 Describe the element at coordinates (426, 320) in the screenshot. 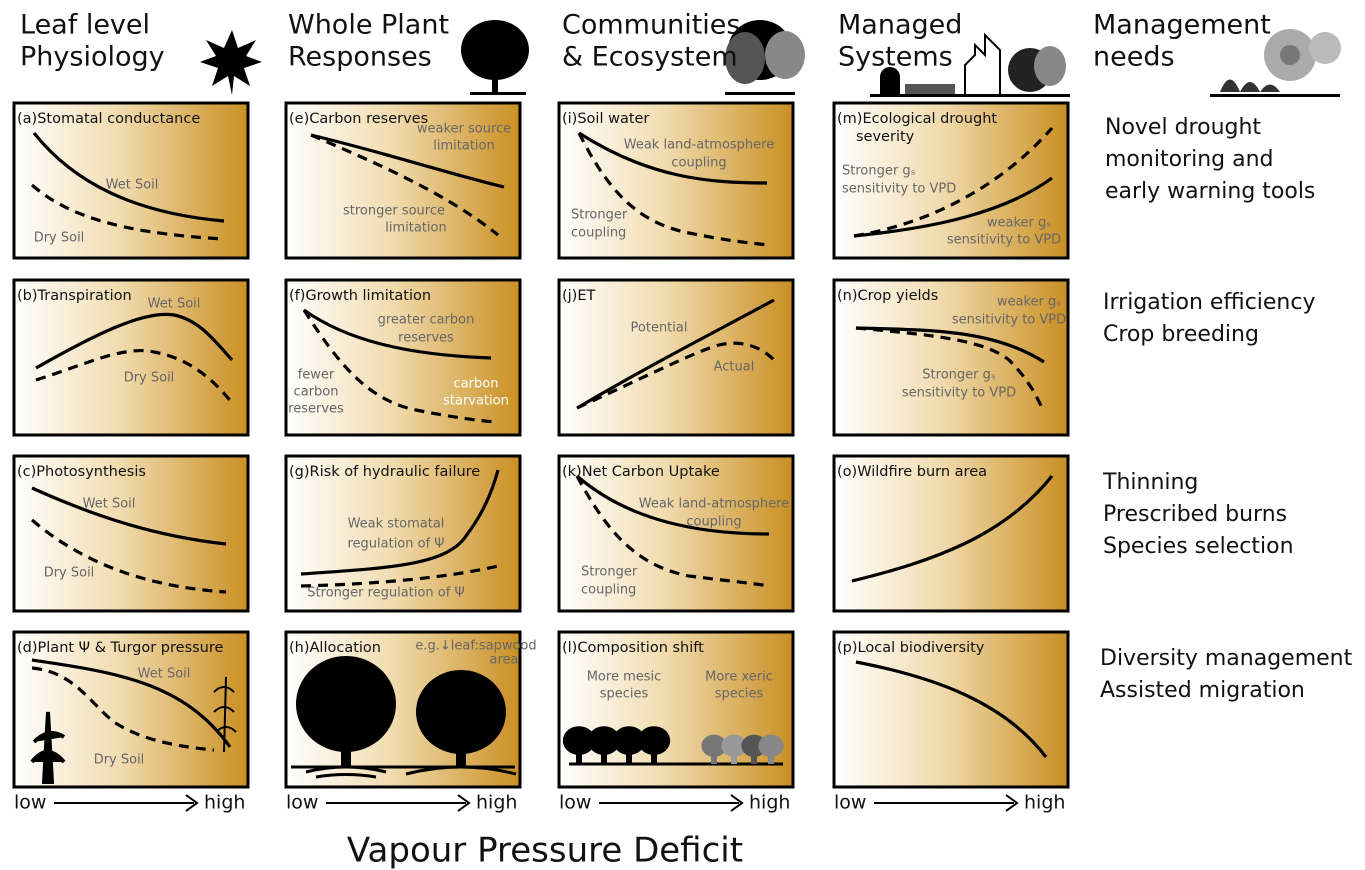

I see `annotation: greater carbon` at that location.